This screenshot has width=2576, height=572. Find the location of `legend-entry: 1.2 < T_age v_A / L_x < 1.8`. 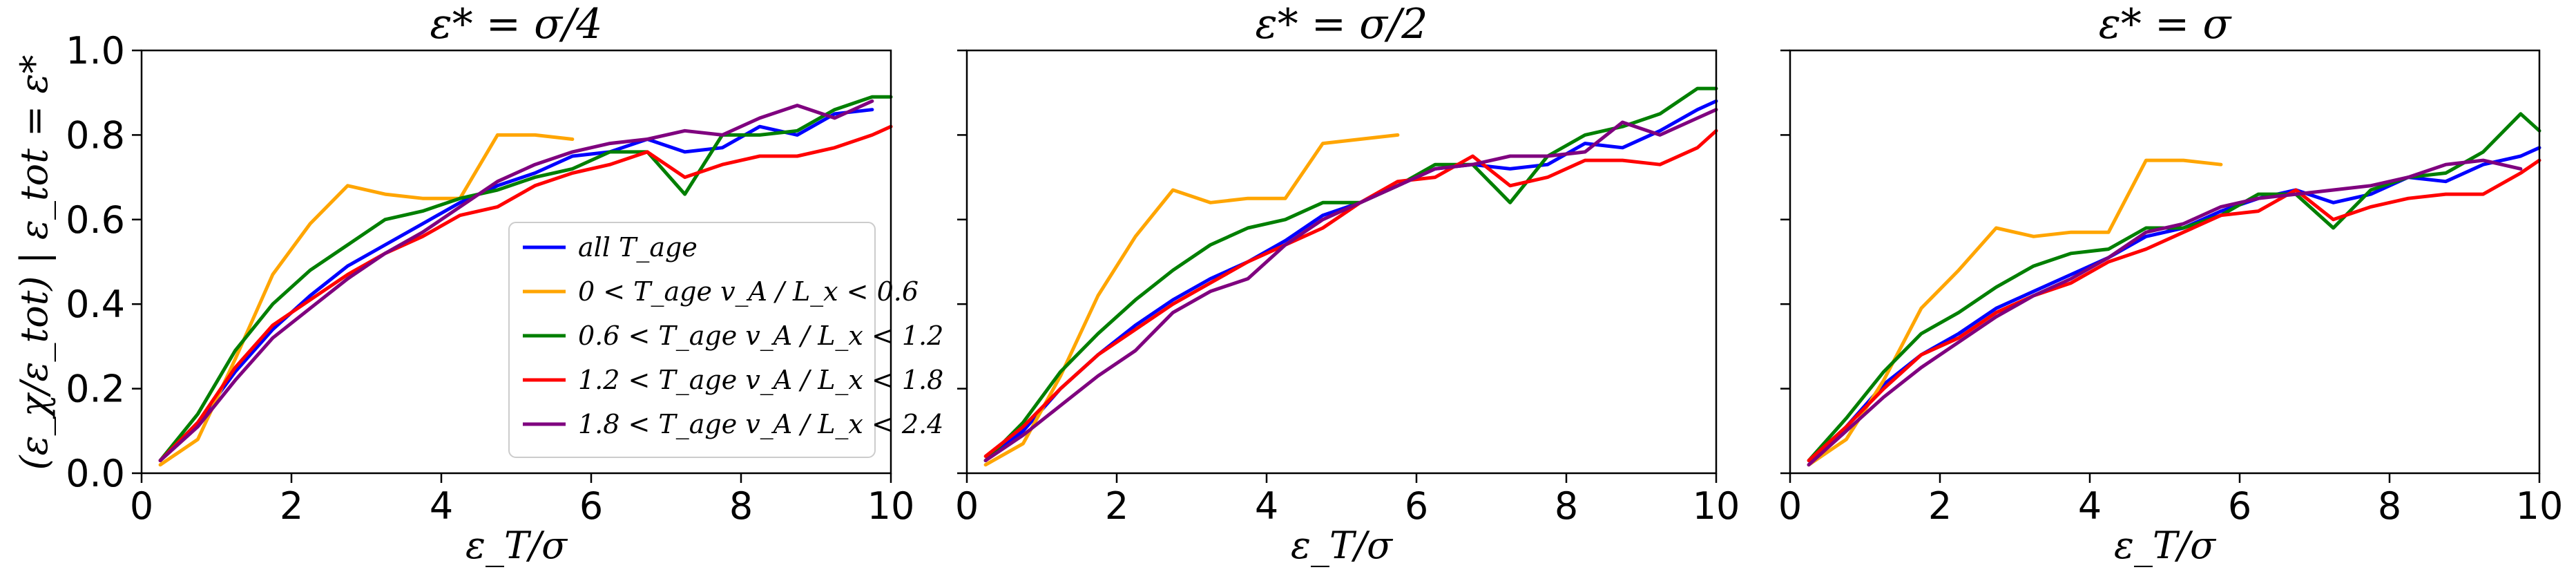

legend-entry: 1.2 < T_age v_A / L_x < 1.8 is located at coordinates (760, 380).